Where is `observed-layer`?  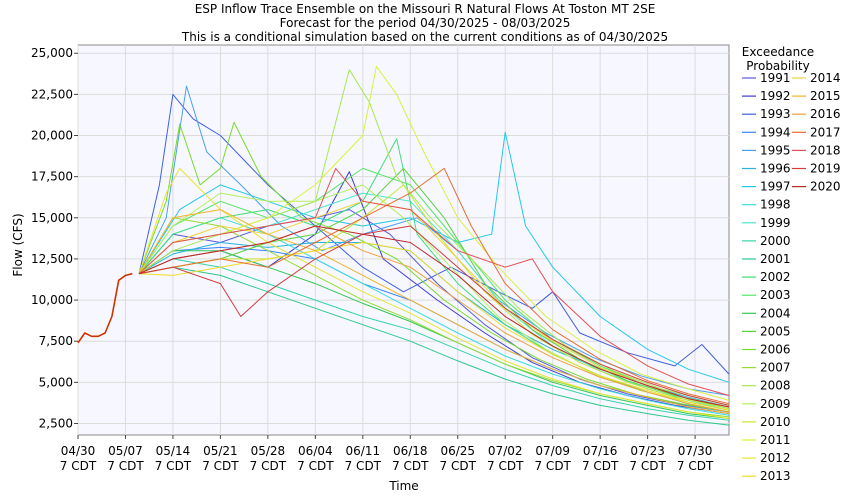
observed-layer is located at coordinates (105, 308).